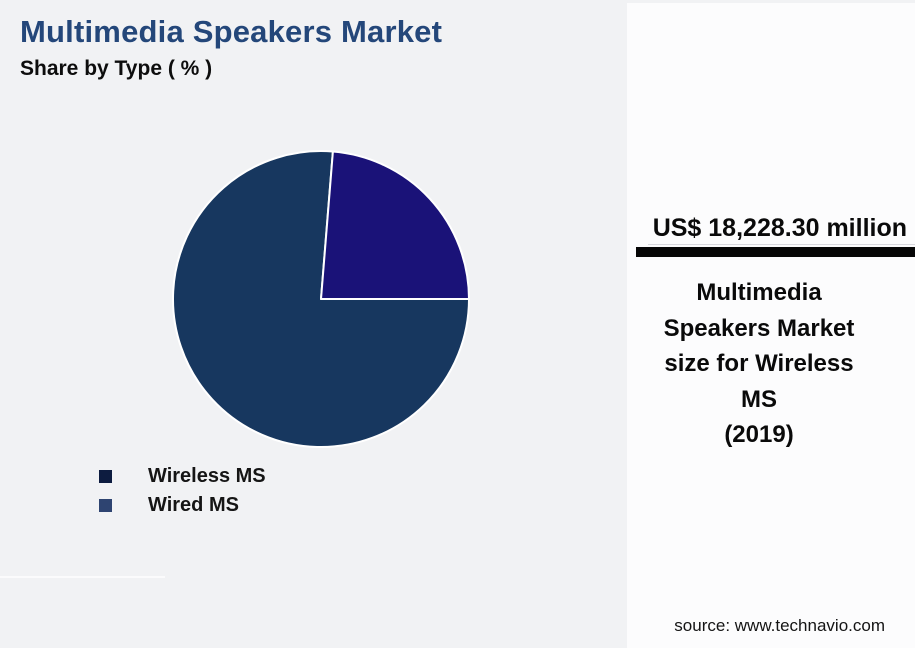 The image size is (915, 648). What do you see at coordinates (779, 625) in the screenshot?
I see `source-text: source: www.technavio.com` at bounding box center [779, 625].